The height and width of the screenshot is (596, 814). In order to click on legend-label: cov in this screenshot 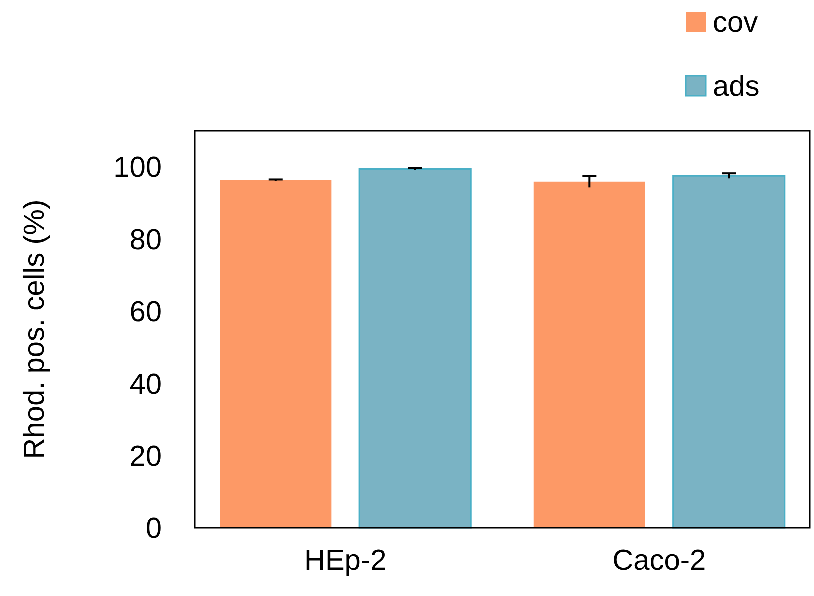, I will do `click(736, 23)`.